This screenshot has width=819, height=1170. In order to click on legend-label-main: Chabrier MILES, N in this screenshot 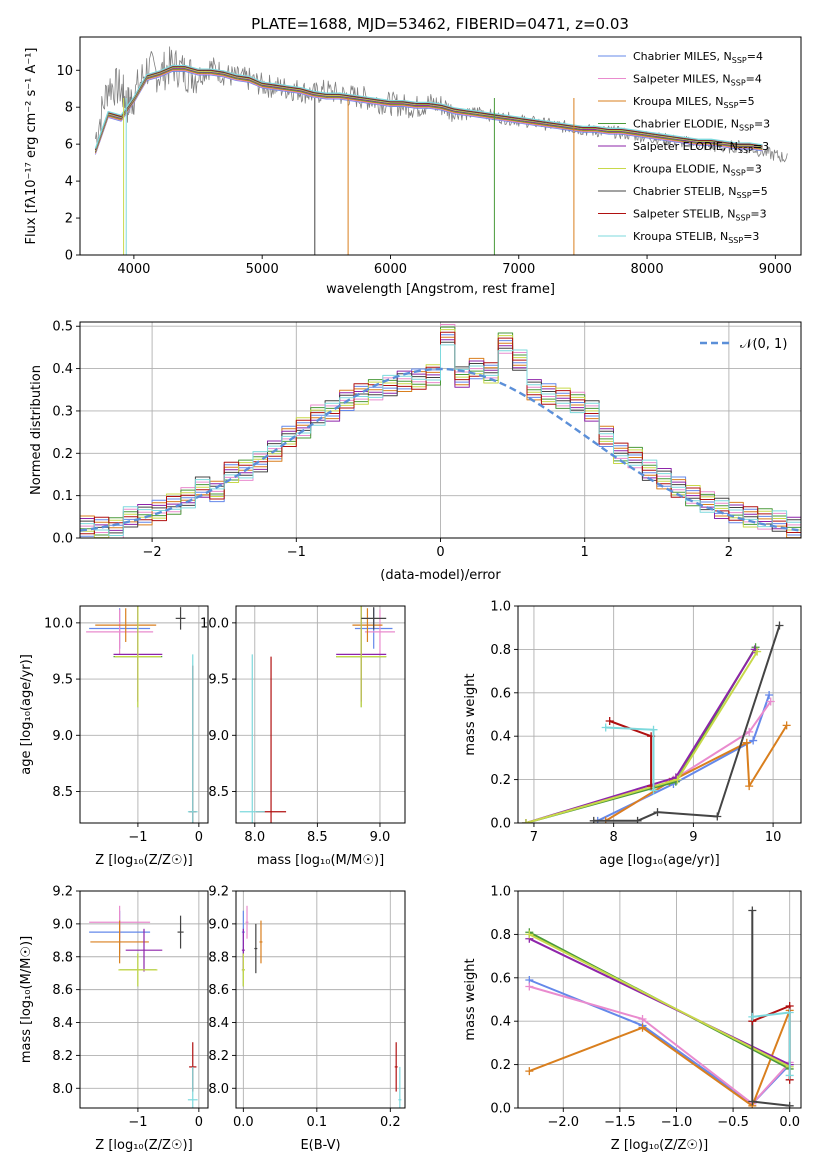, I will do `click(682, 56)`.